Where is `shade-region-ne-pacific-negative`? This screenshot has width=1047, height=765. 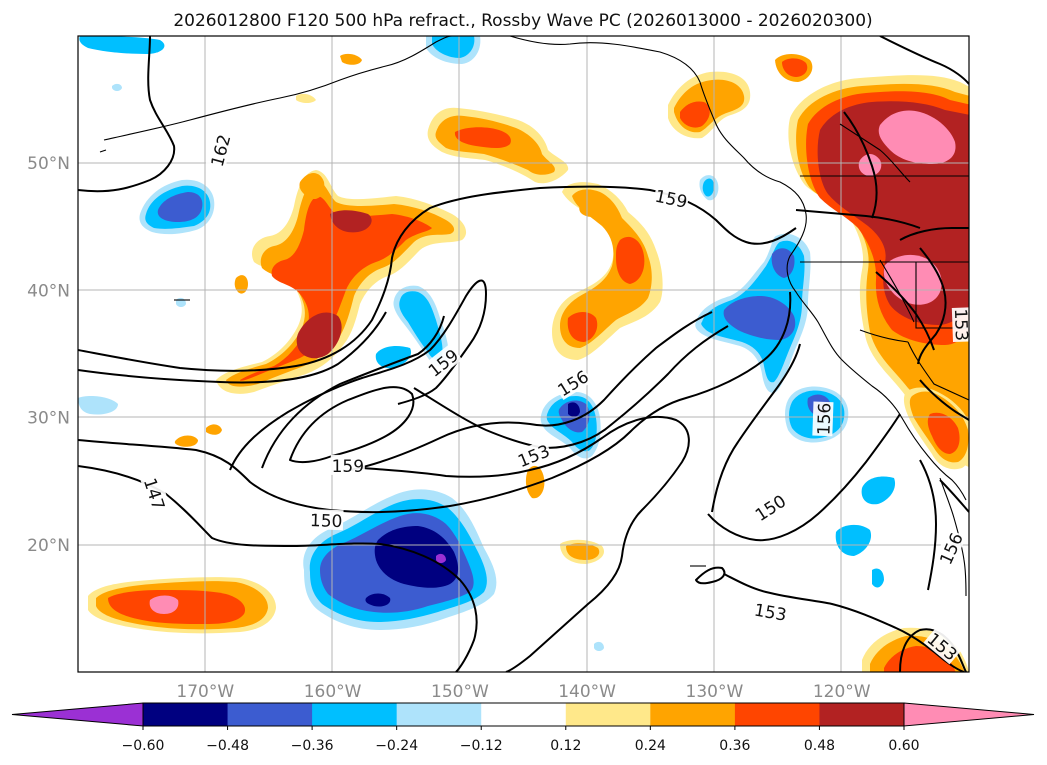 shade-region-ne-pacific-negative is located at coordinates (753, 313).